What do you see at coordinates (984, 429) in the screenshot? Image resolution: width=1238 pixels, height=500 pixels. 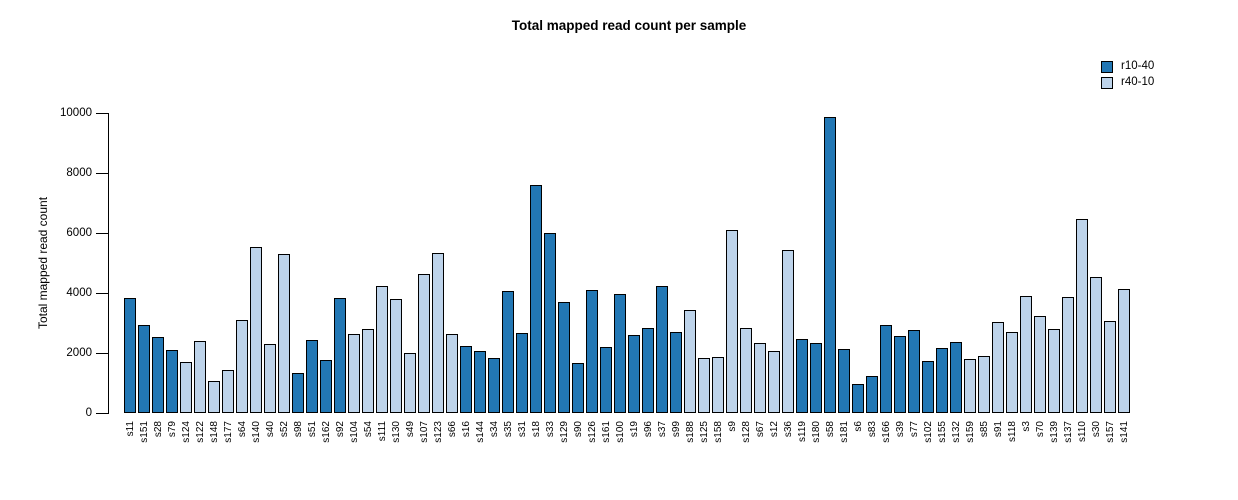 I see `x-tick-label-s85: s85` at bounding box center [984, 429].